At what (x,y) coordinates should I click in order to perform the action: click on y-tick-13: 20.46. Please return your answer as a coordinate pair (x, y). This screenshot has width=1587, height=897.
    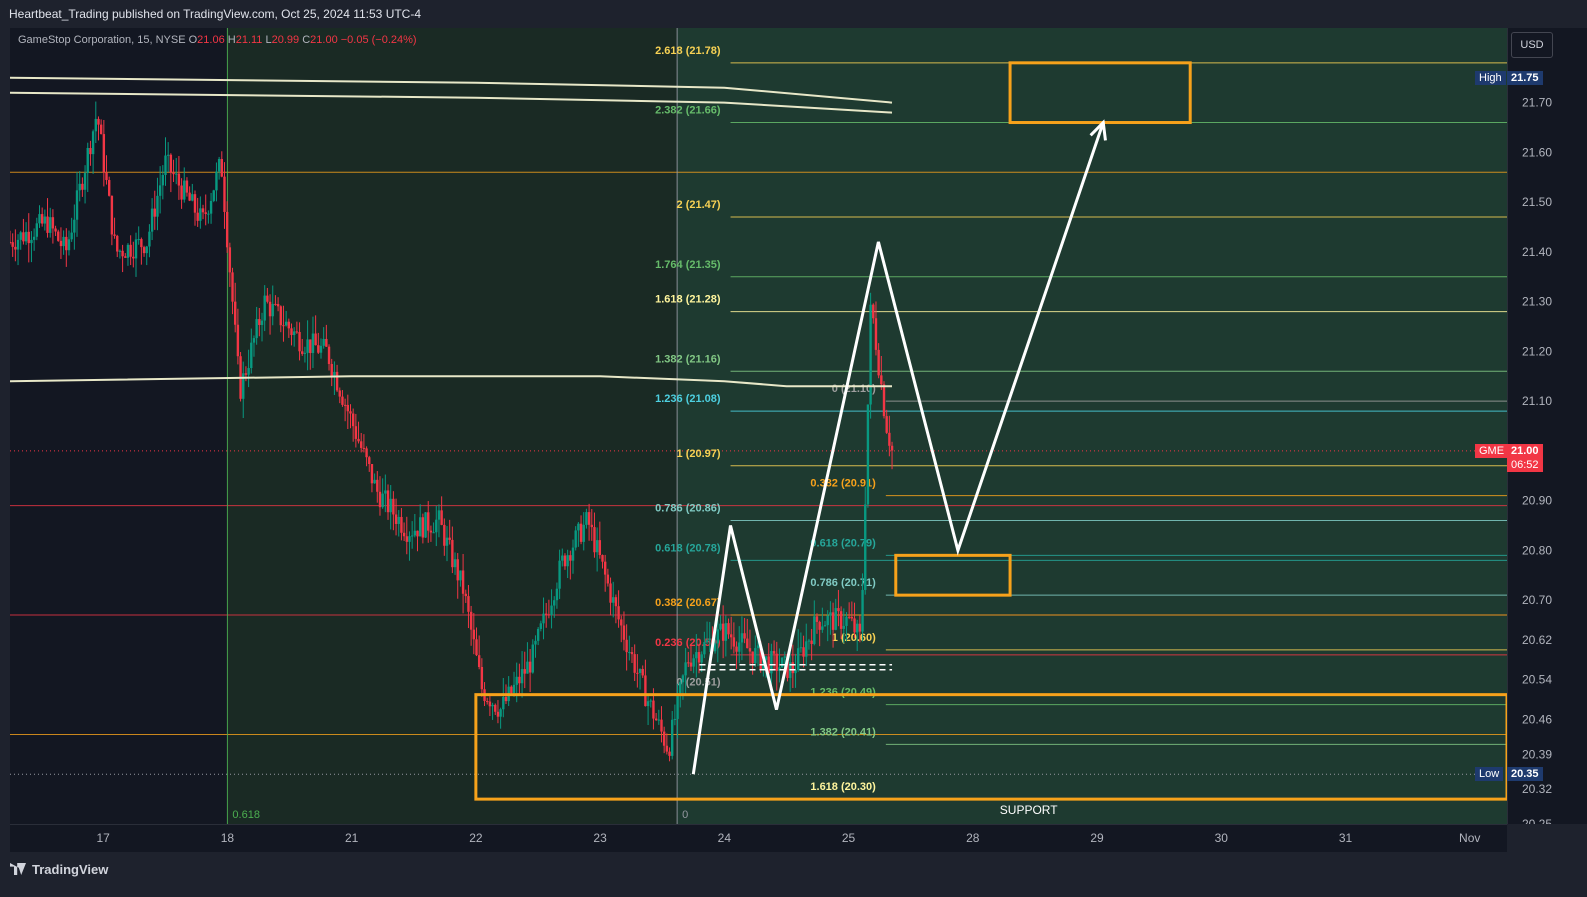
    Looking at the image, I should click on (1537, 720).